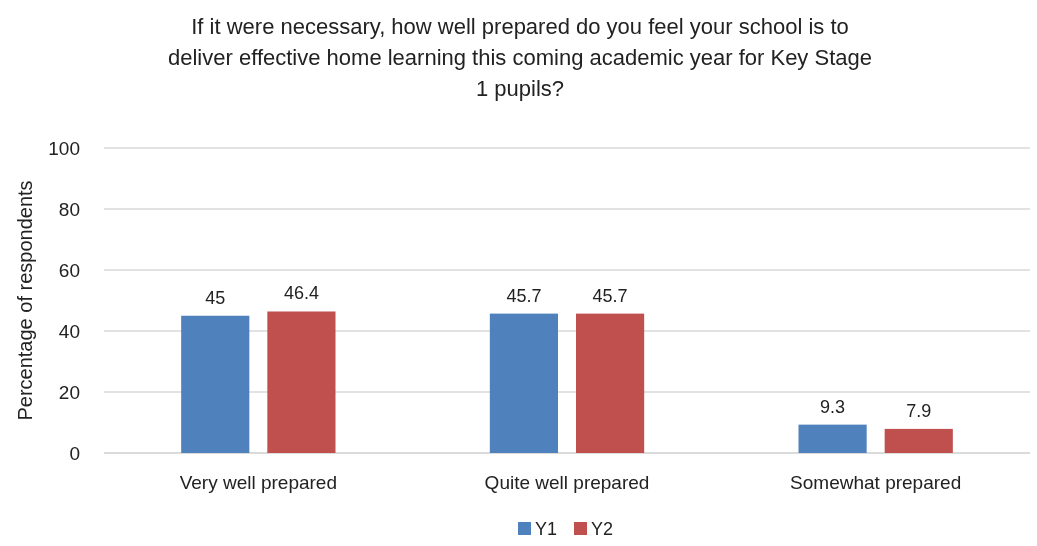  Describe the element at coordinates (833, 406) in the screenshot. I see `data-label: 9.3` at that location.